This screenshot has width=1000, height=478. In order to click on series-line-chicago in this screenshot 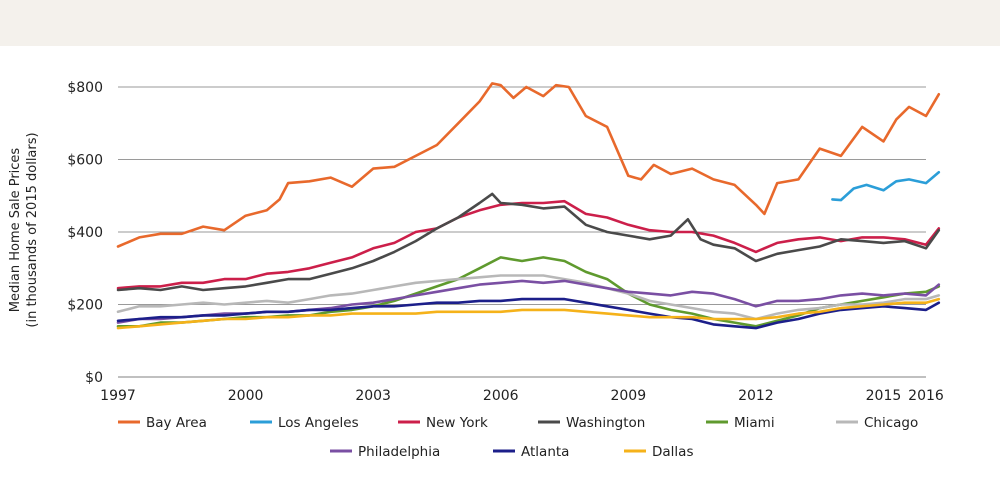, I will do `click(528, 297)`.